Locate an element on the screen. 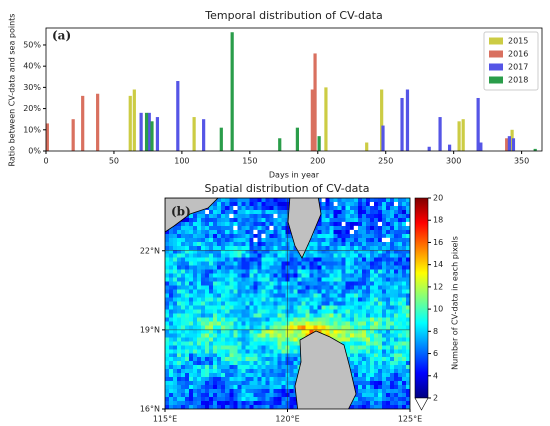 This screenshot has width=550, height=426. y-tick-label: 20% is located at coordinates (32, 108).